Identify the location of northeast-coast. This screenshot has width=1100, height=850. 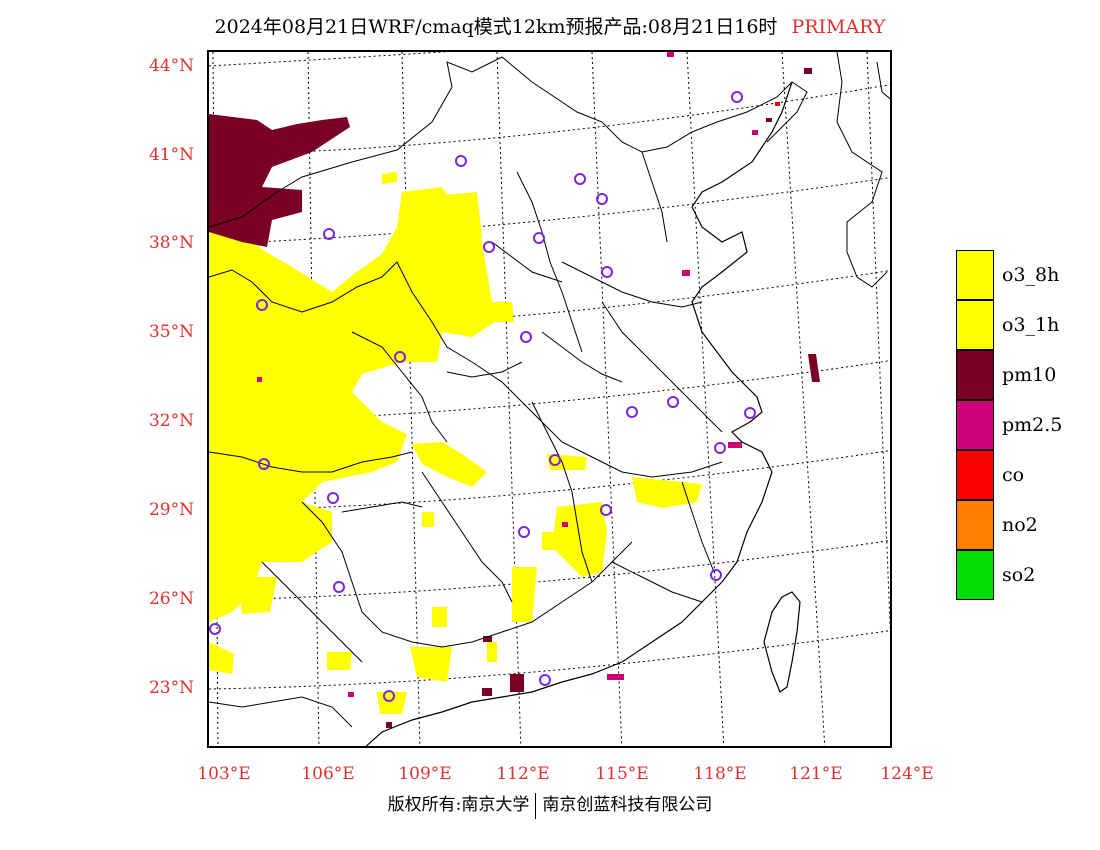
(863, 170).